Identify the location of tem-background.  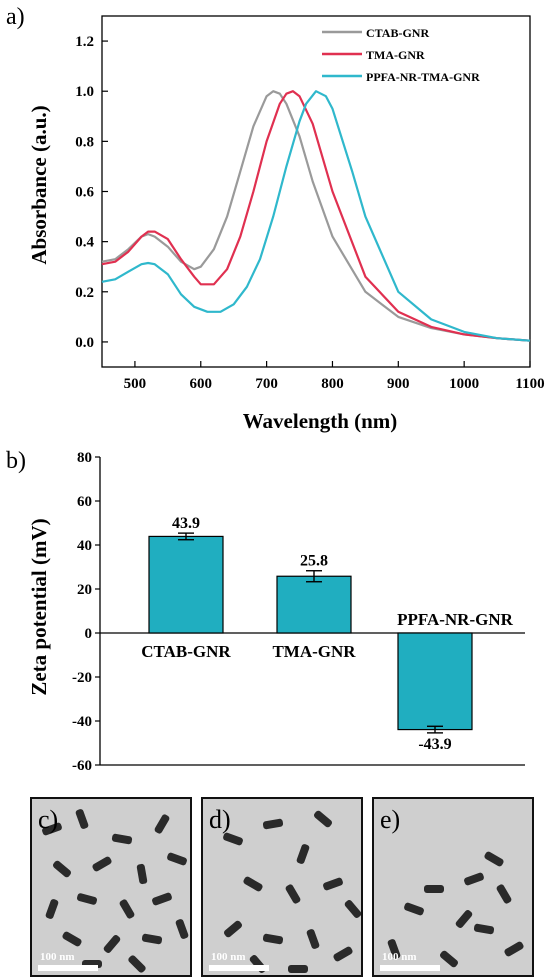
(453, 887).